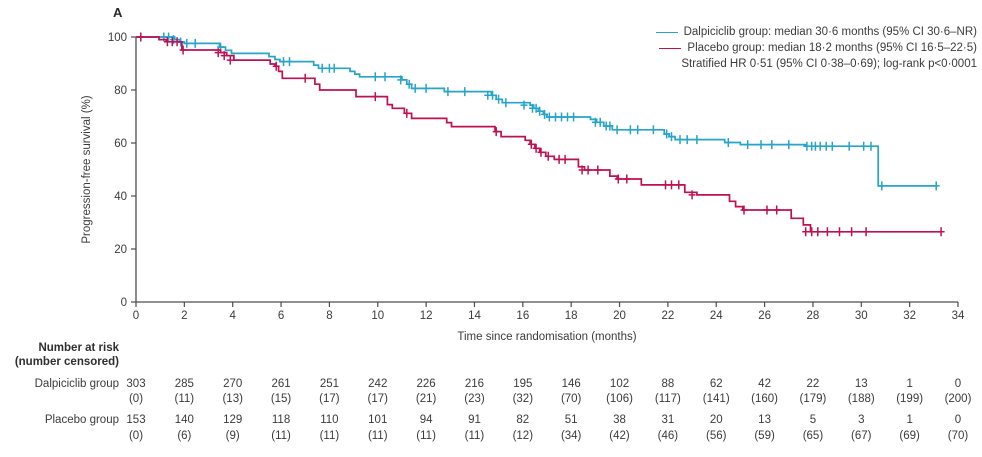  Describe the element at coordinates (813, 316) in the screenshot. I see `x-tick-label: 28` at that location.